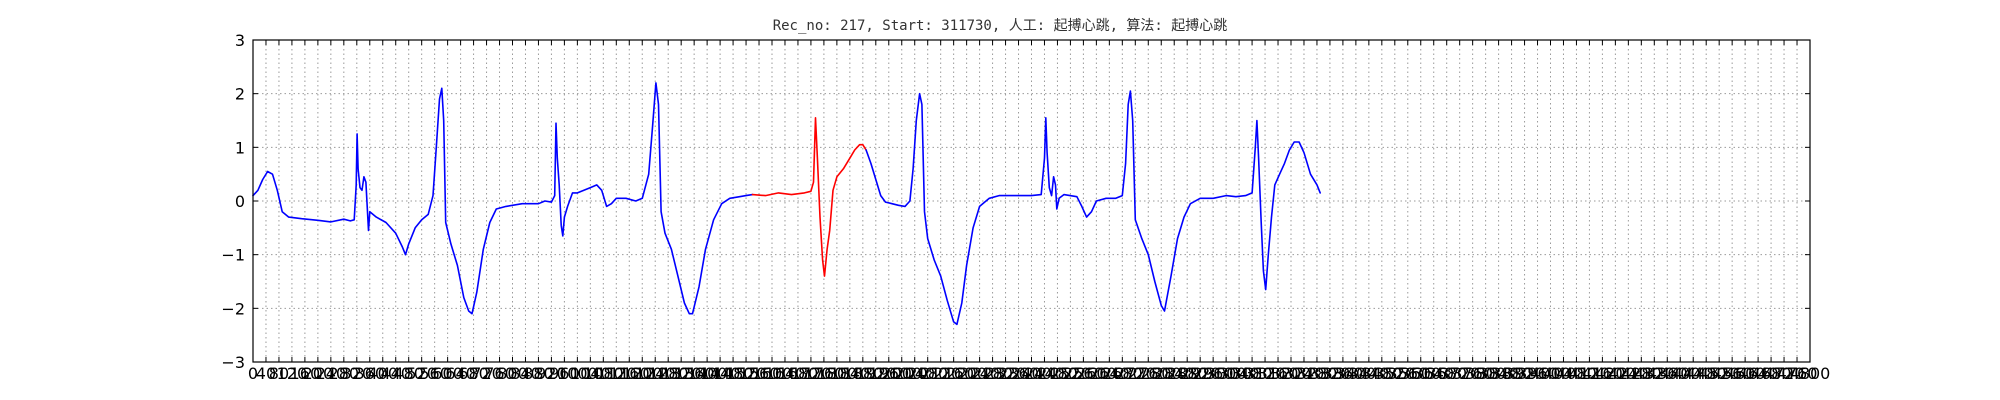 This screenshot has height=400, width=2000. What do you see at coordinates (1226, 373) in the screenshot?
I see `x-tick-label: 3000` at bounding box center [1226, 373].